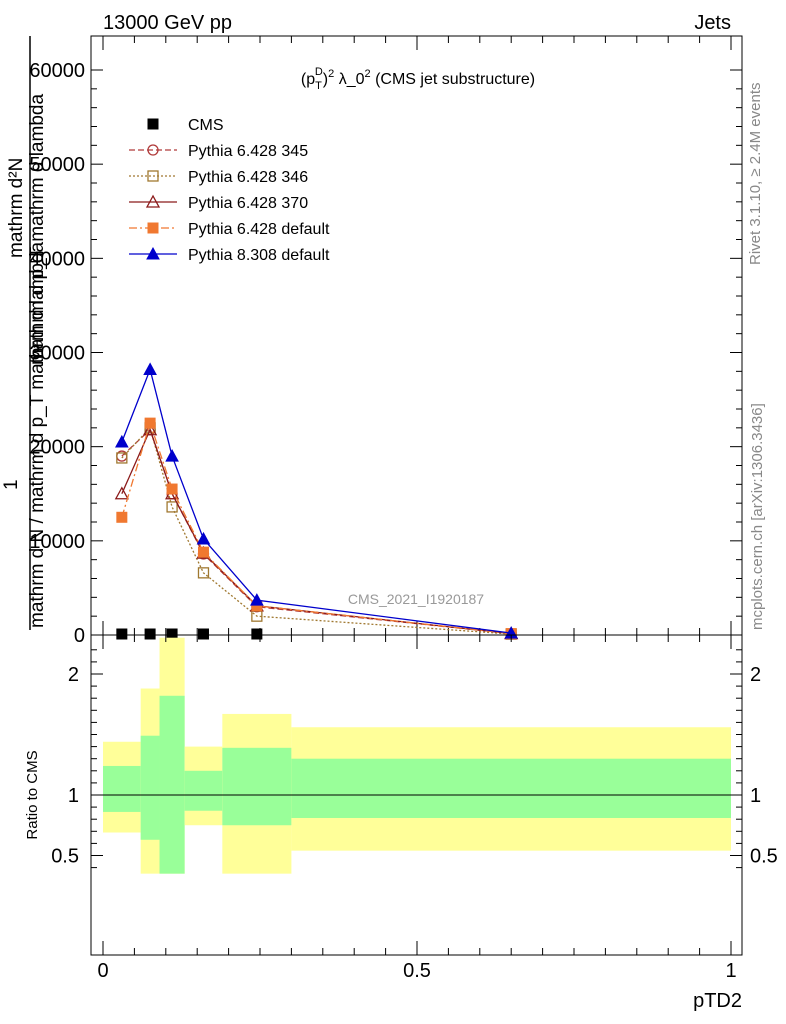 Image resolution: width=786 pixels, height=1024 pixels. What do you see at coordinates (102, 971) in the screenshot?
I see `x-tick-label: 0` at bounding box center [102, 971].